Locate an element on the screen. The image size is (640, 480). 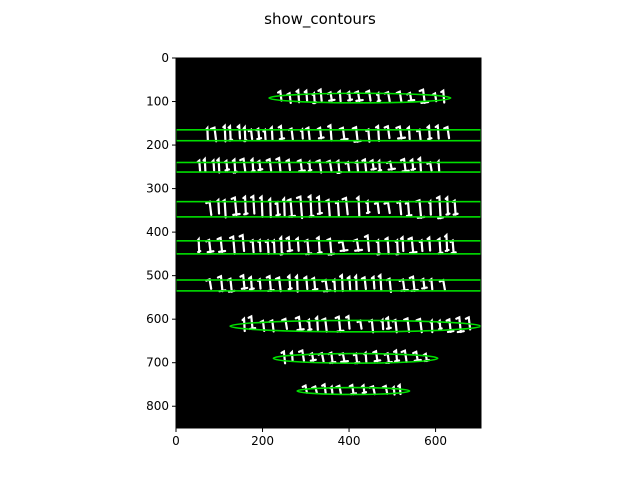
y-tick-label: 300 is located at coordinates (157, 189).